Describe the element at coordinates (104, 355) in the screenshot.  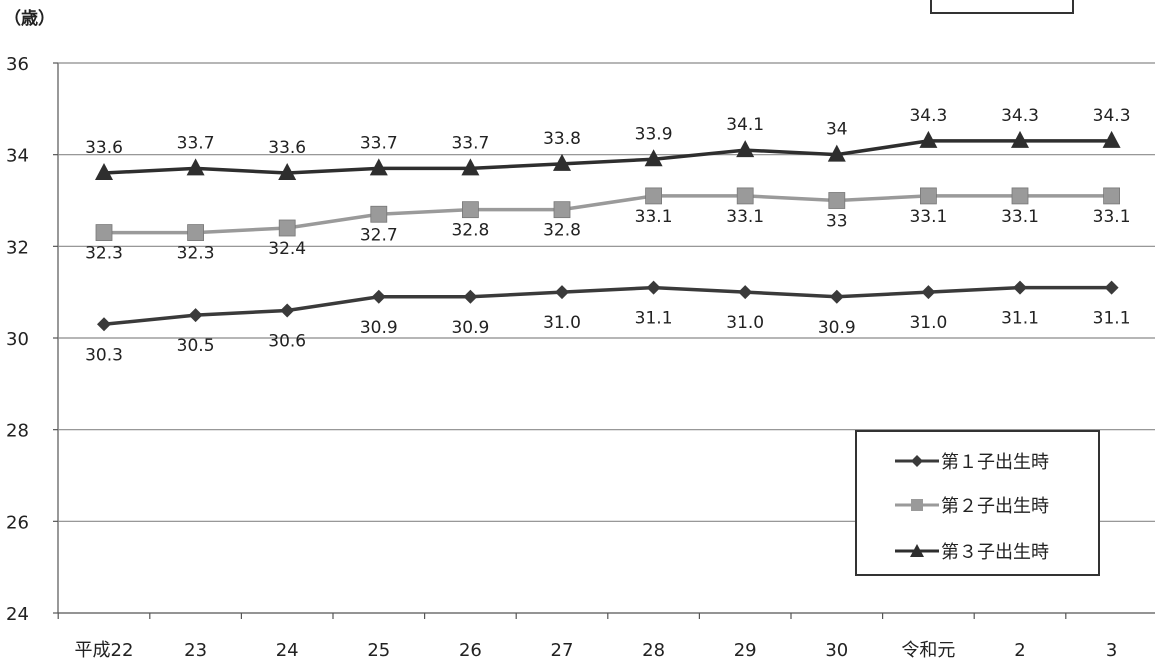
I see `data-label: 30.3` at that location.